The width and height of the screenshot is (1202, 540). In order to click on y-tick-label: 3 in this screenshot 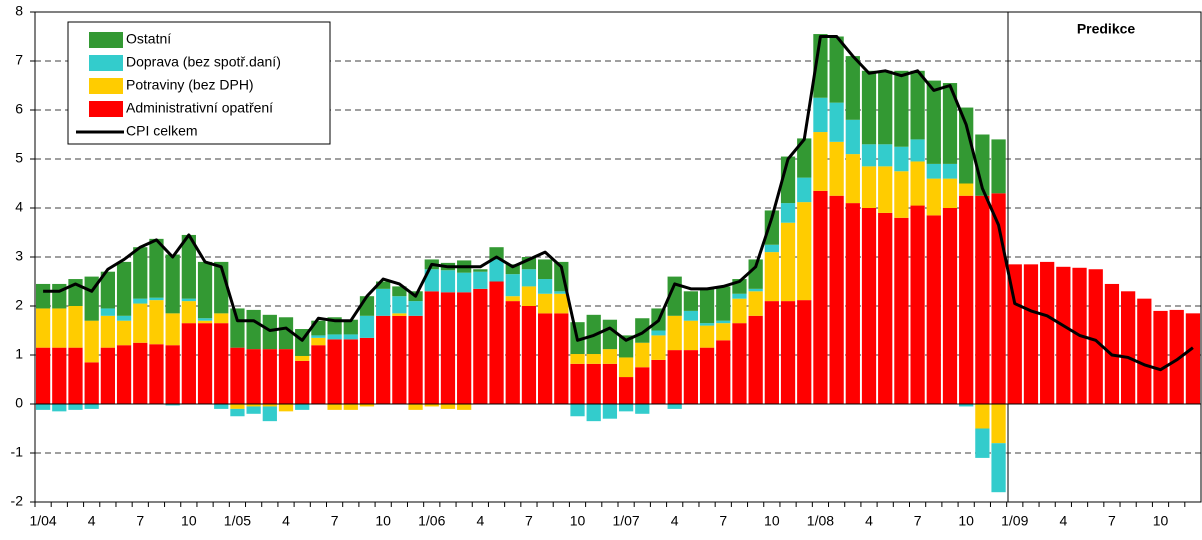, I will do `click(19, 256)`.